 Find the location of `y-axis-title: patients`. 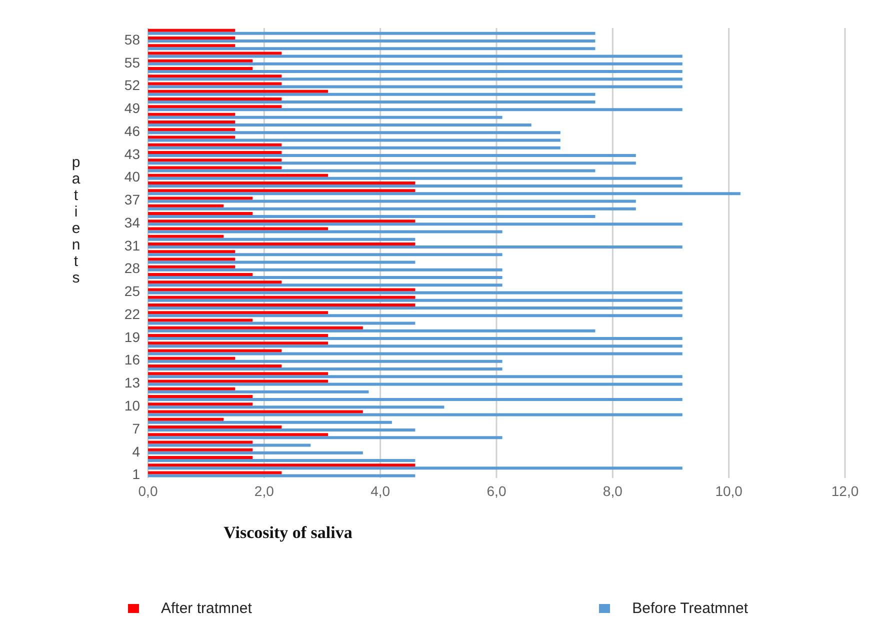

y-axis-title: patients is located at coordinates (76, 220).